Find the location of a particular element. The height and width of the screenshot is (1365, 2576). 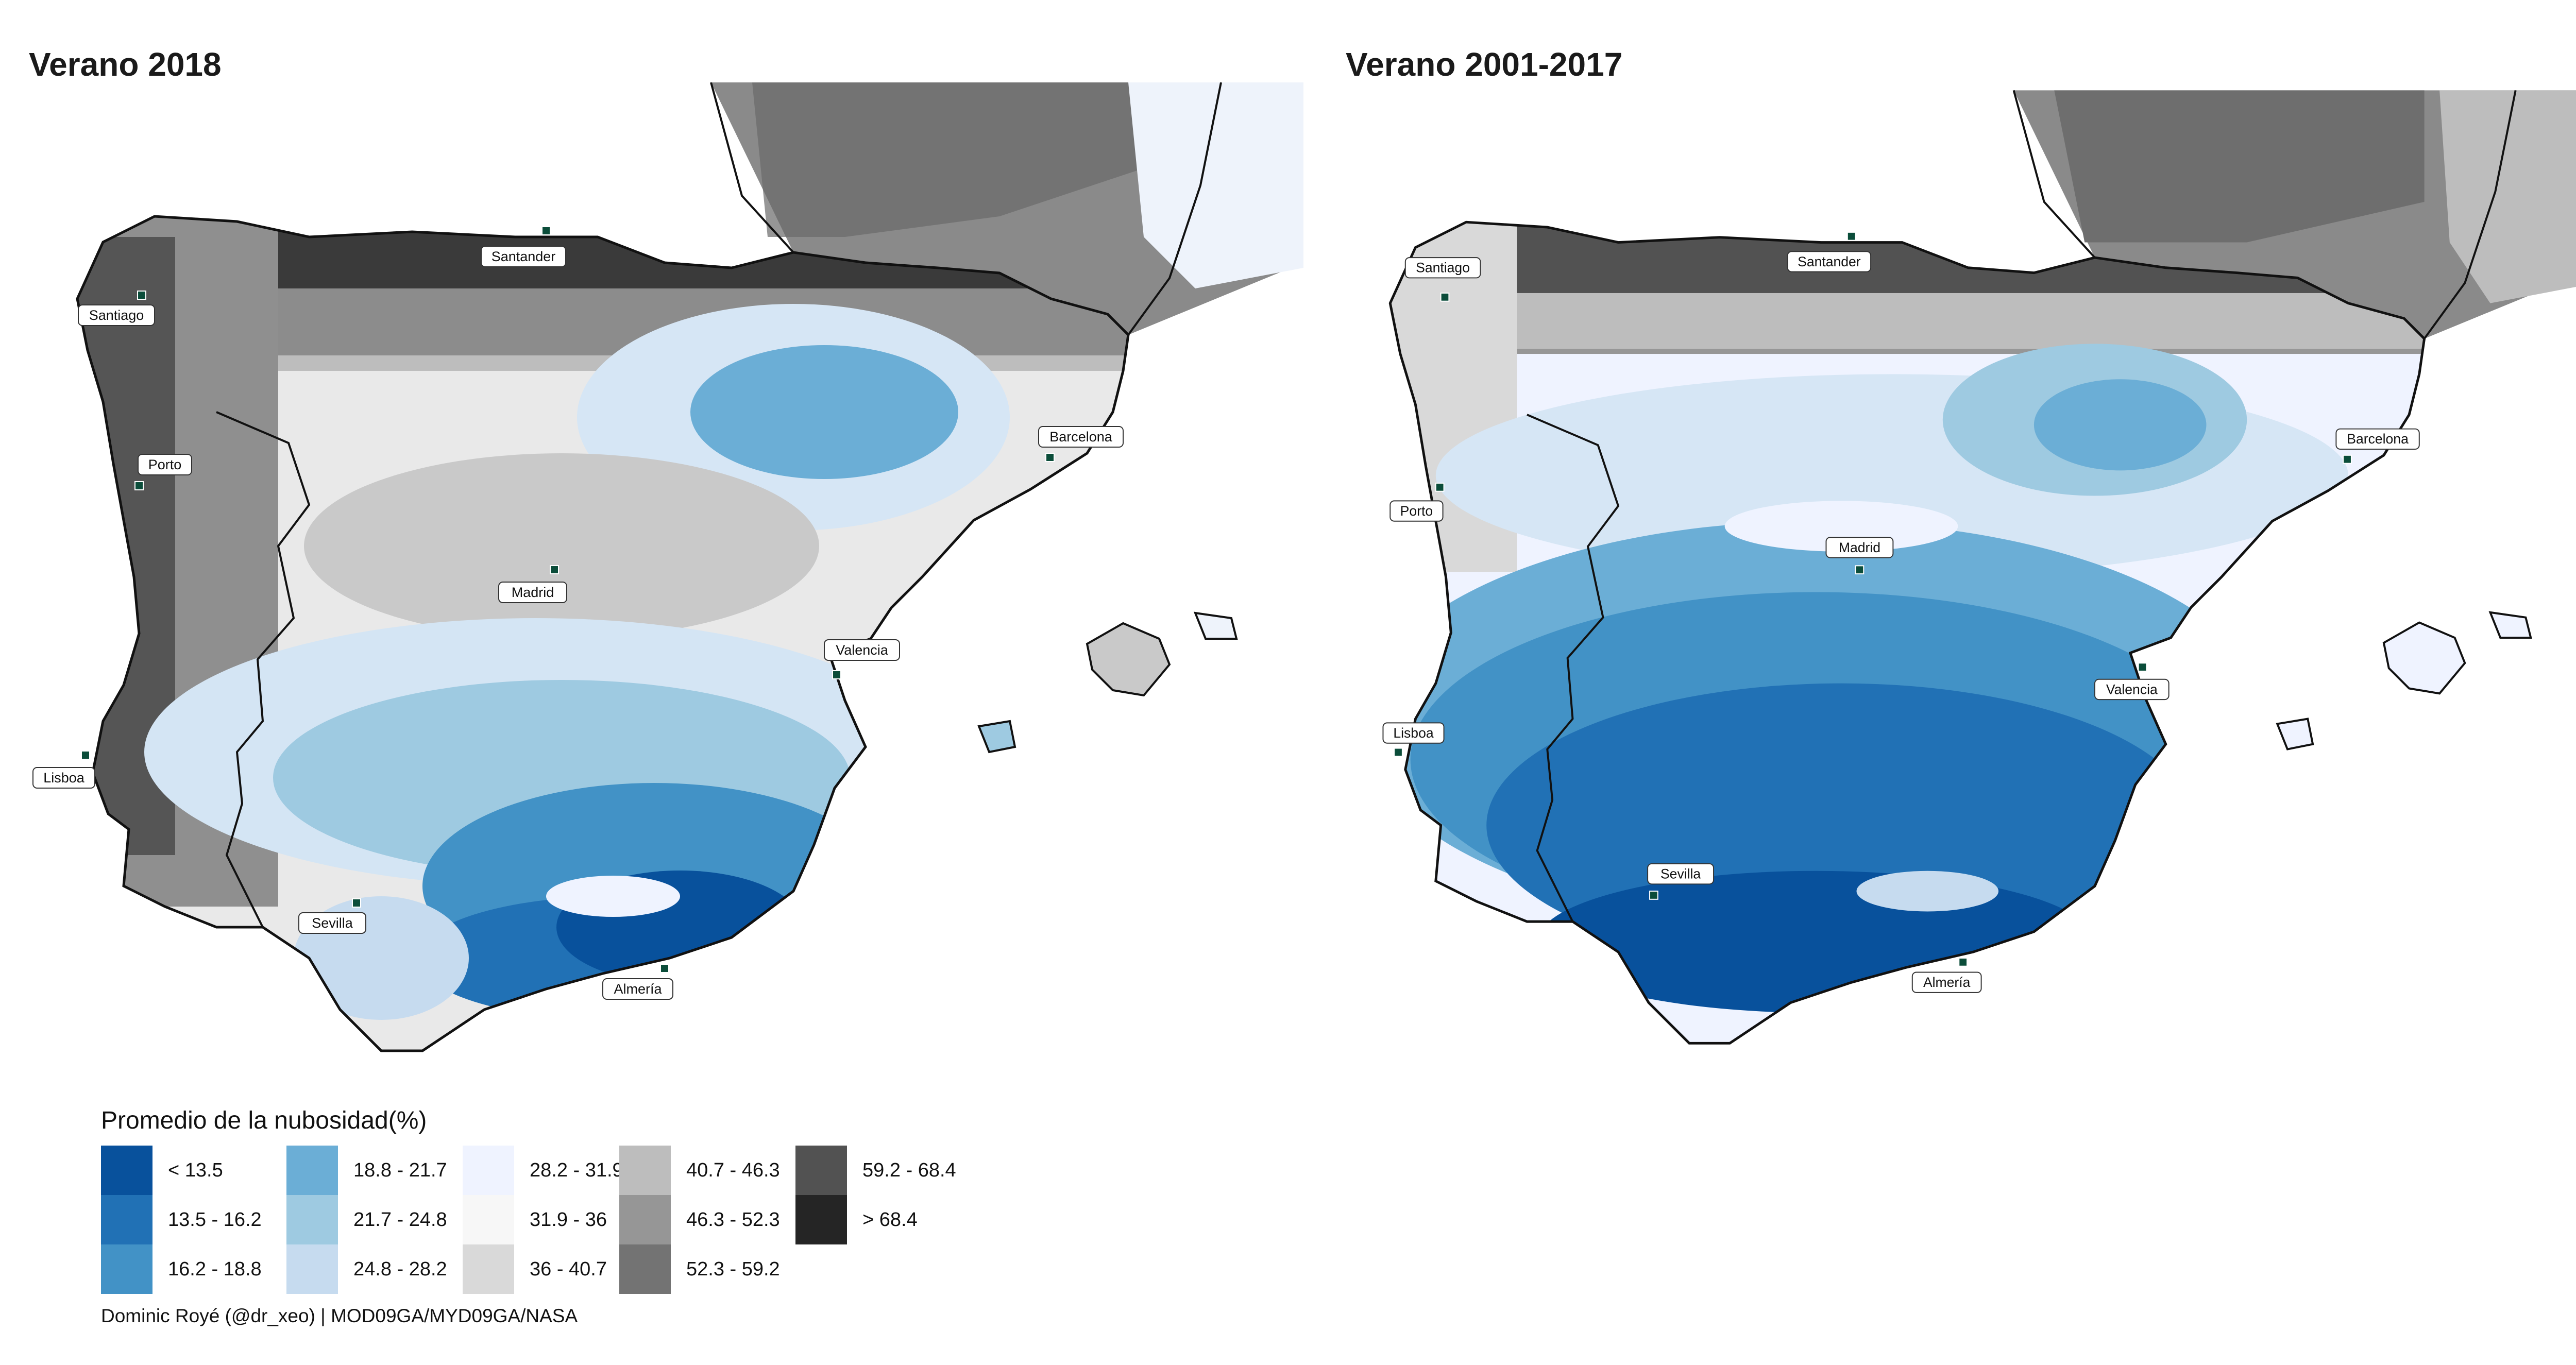

panel-title-2001-2017: Verano 2001-2017 is located at coordinates (1484, 64).